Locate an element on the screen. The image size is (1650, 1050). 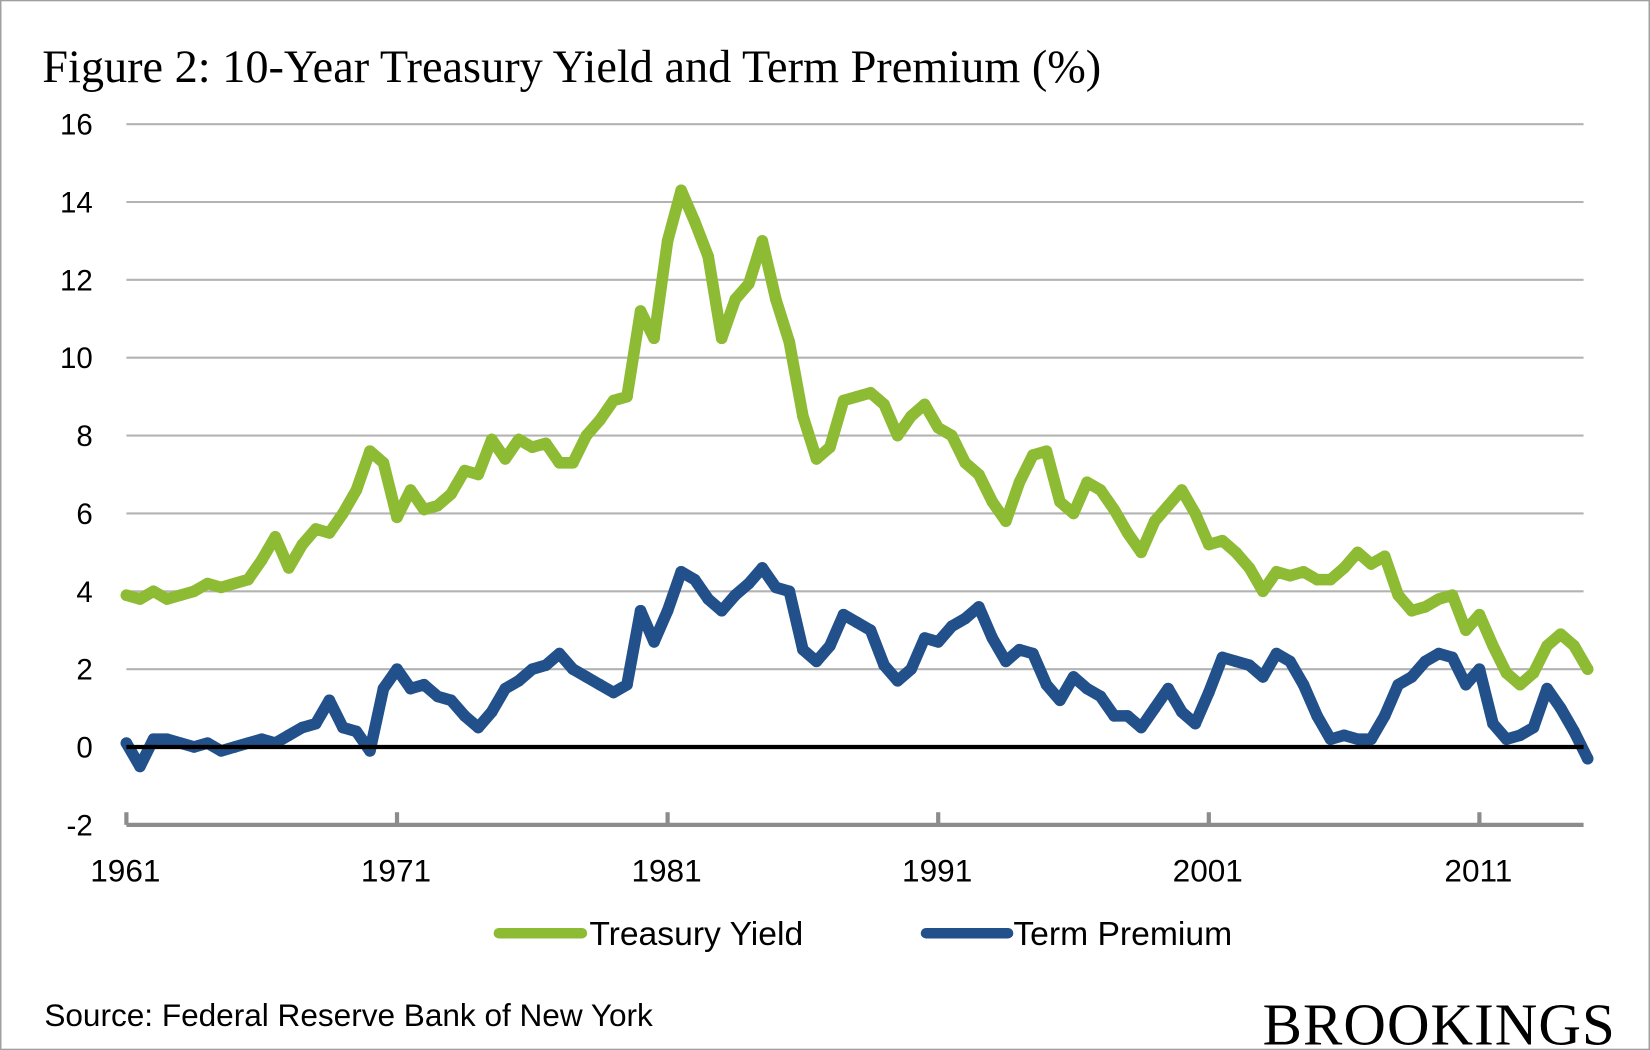
legend-label-term-premium: Term Premium is located at coordinates (1122, 934).